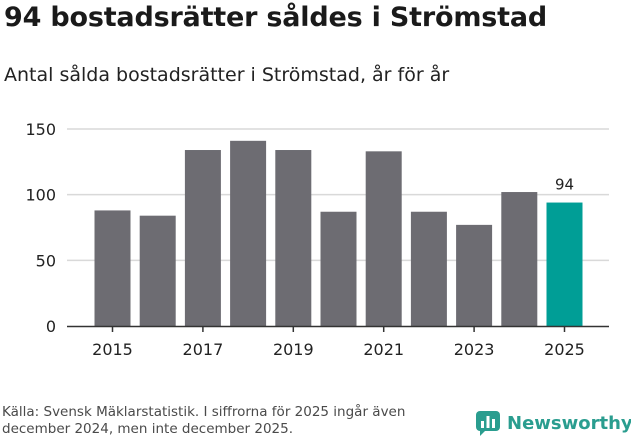 Image resolution: width=631 pixels, height=439 pixels. I want to click on data-labels: 94, so click(564, 185).